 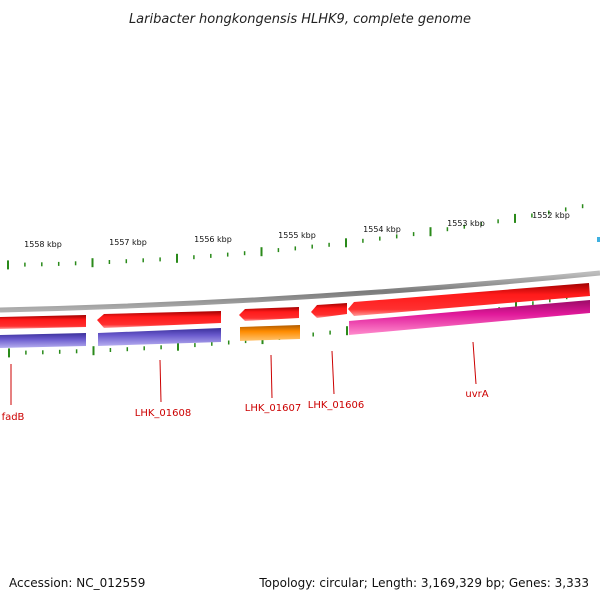 What do you see at coordinates (474, 363) in the screenshot?
I see `leader-line-uvrA` at bounding box center [474, 363].